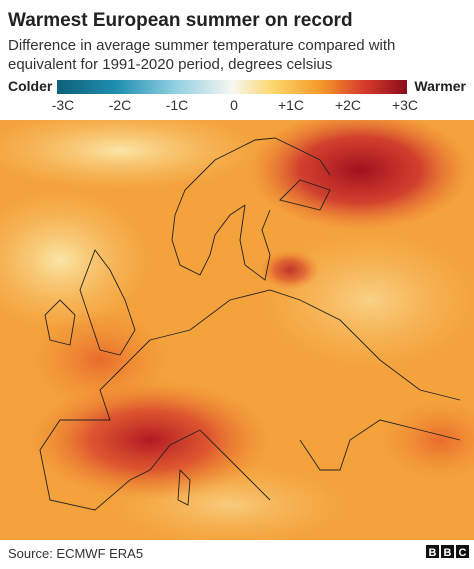  I want to click on legend-tick-label: 0, so click(234, 105).